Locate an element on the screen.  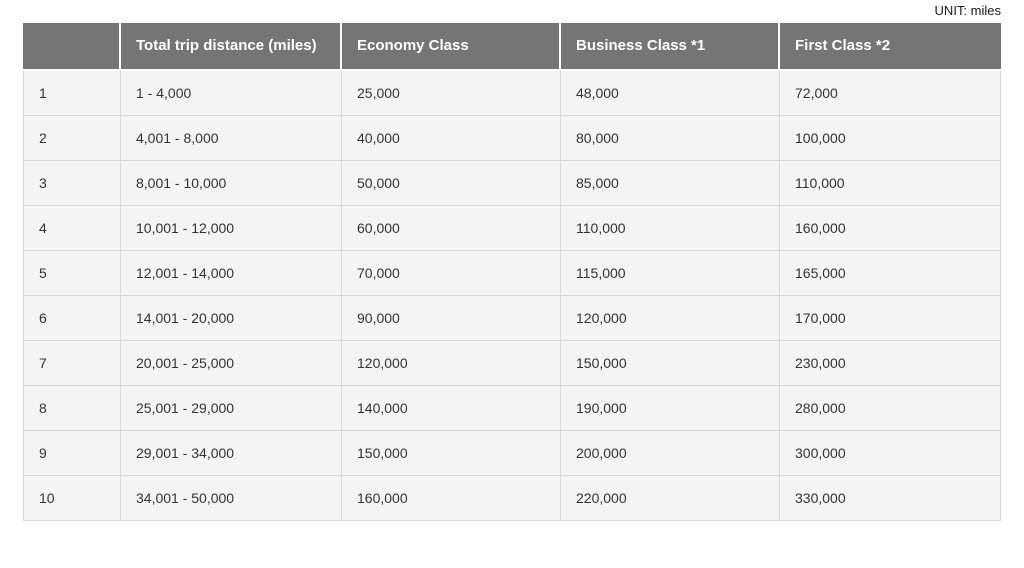
table-row: 7 20,001 - 25,000 120,000 150,000 230,000 is located at coordinates (512, 363).